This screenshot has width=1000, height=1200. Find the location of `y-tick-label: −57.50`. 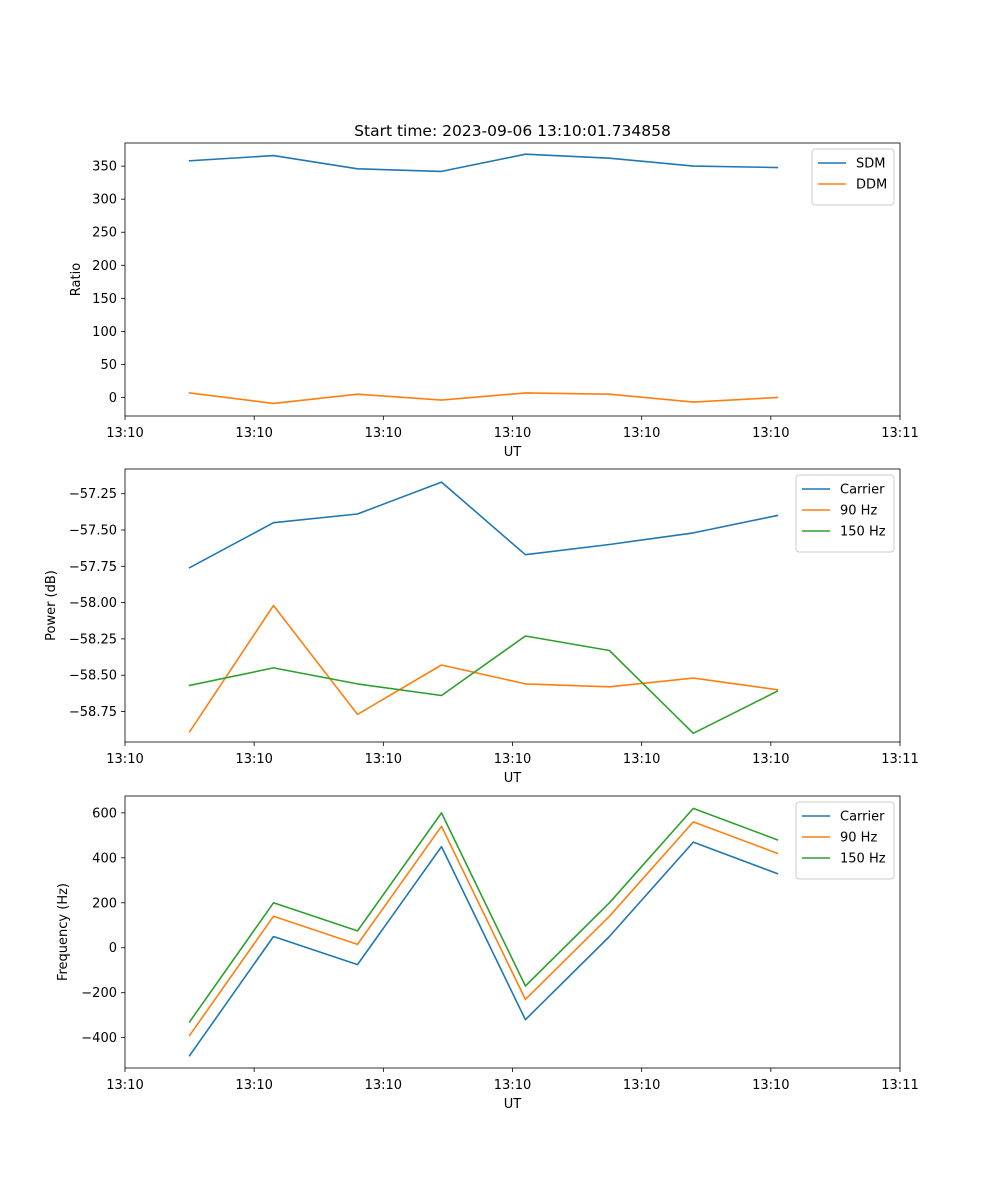

y-tick-label: −57.50 is located at coordinates (93, 530).